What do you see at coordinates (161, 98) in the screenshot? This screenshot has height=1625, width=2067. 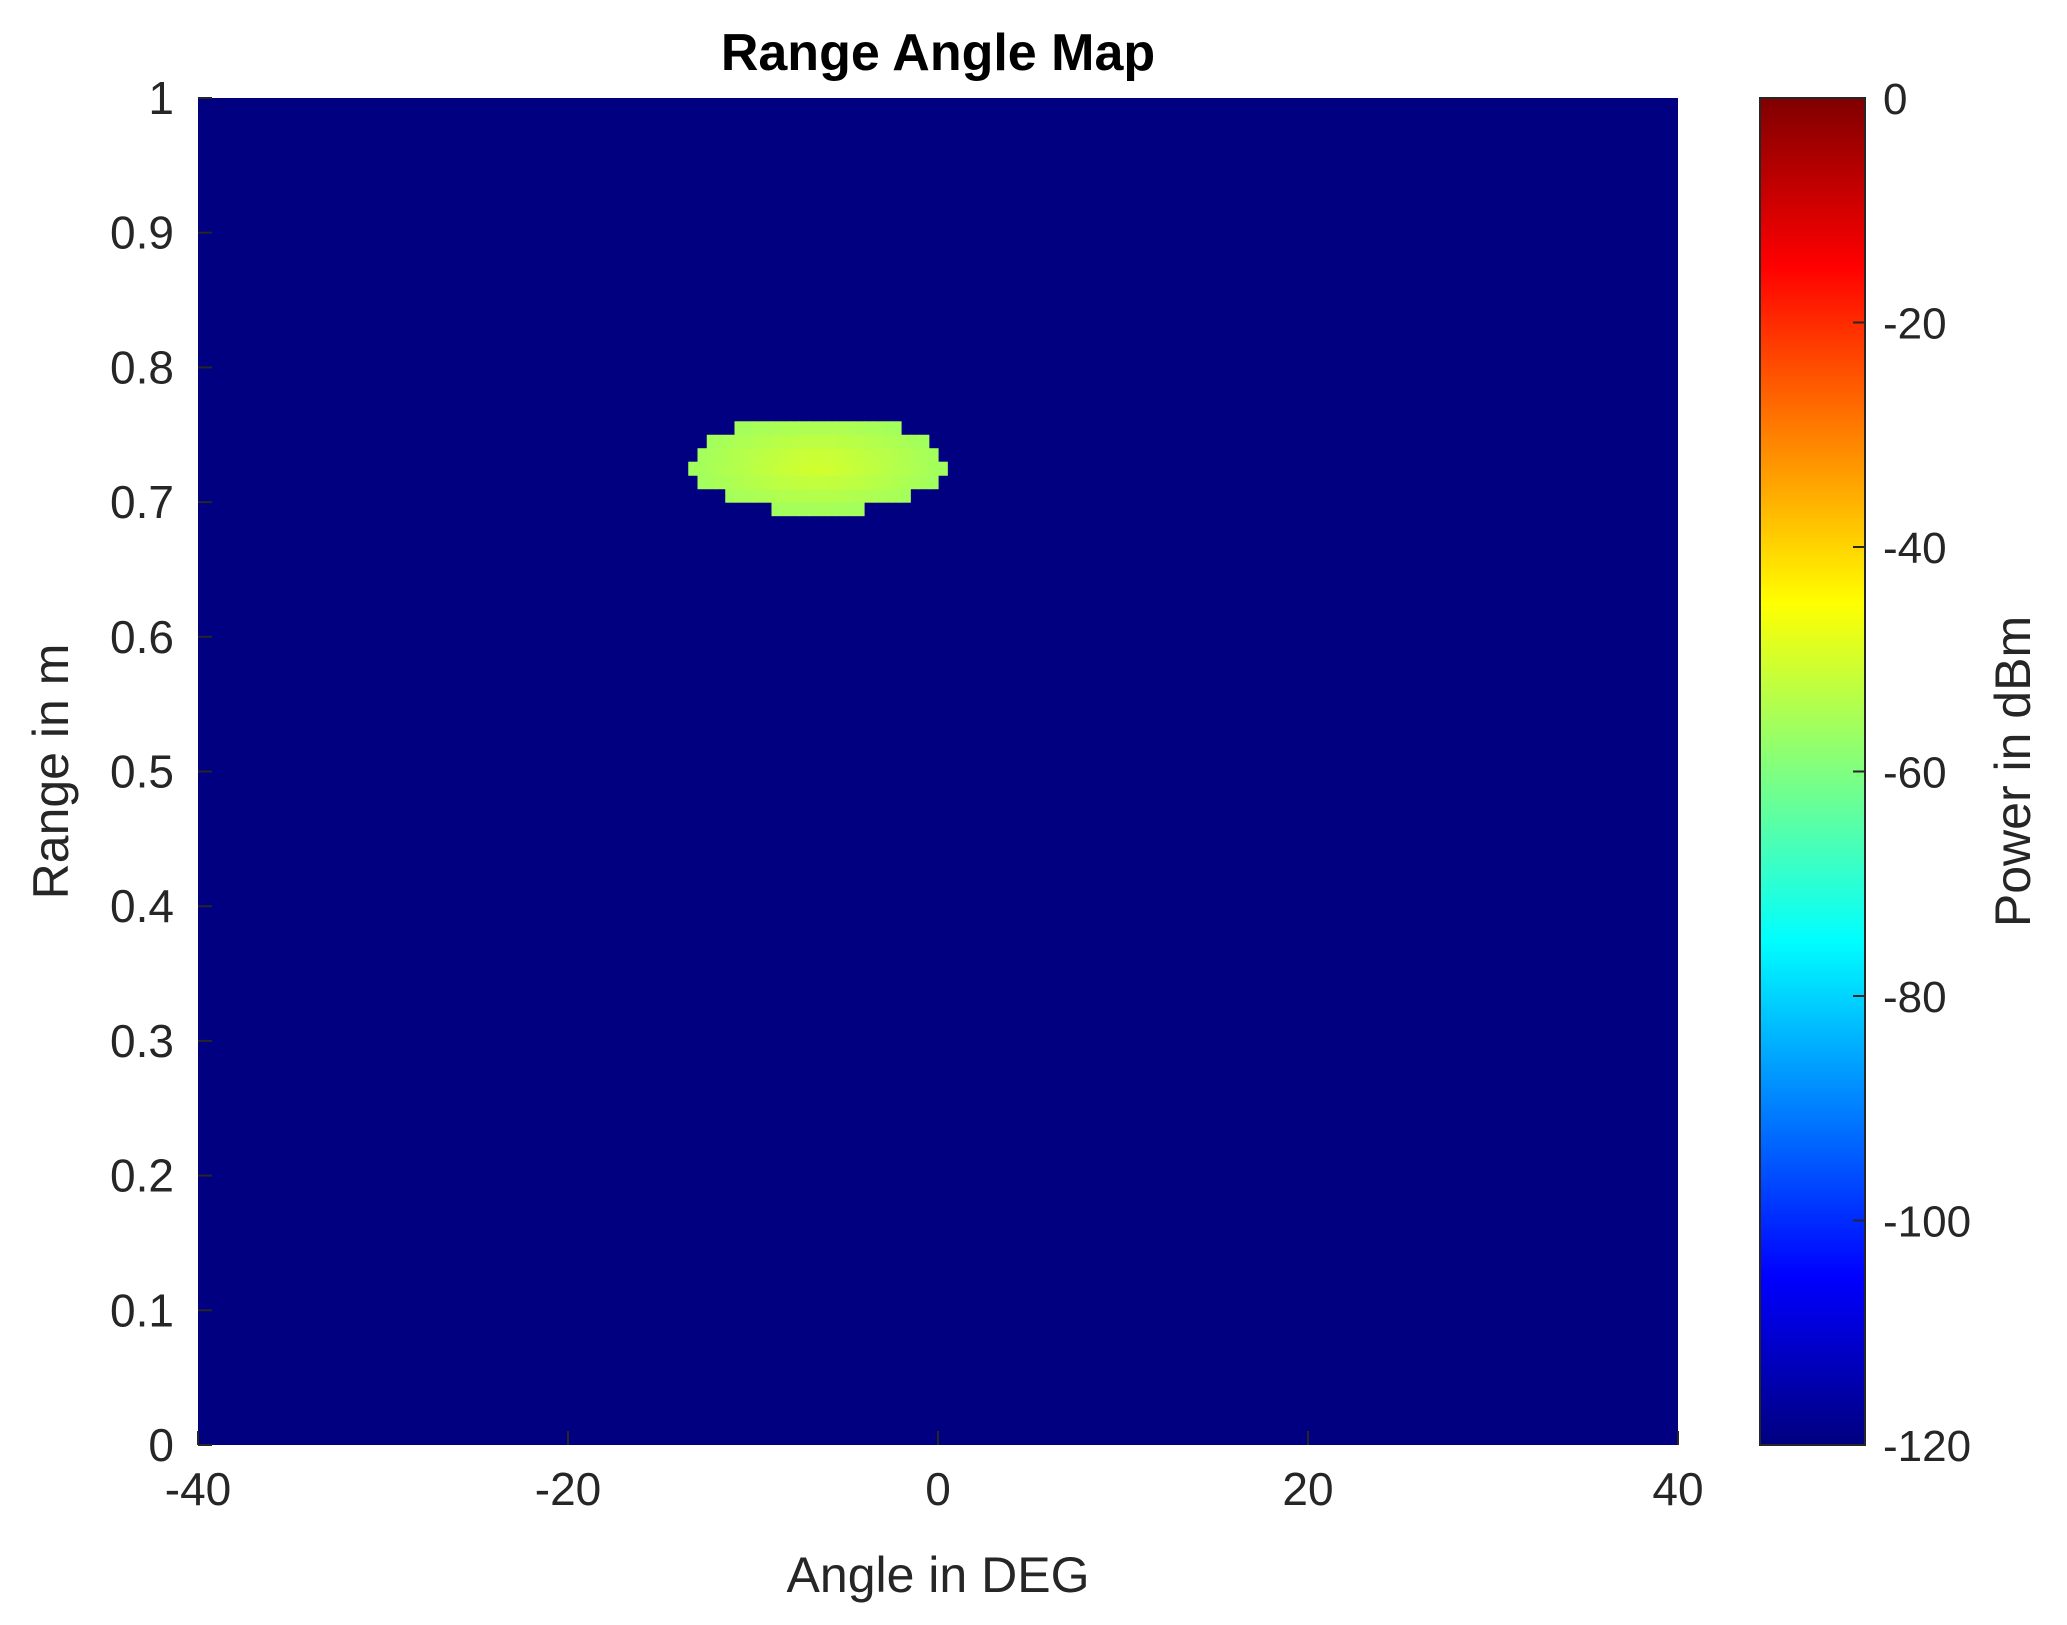 I see `y-tick-label: 1` at bounding box center [161, 98].